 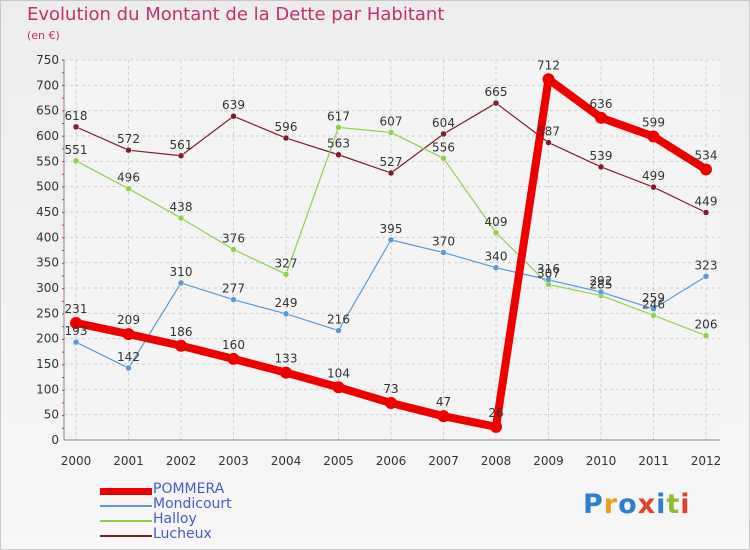 I want to click on y-tick-label: 250, so click(x=47, y=313).